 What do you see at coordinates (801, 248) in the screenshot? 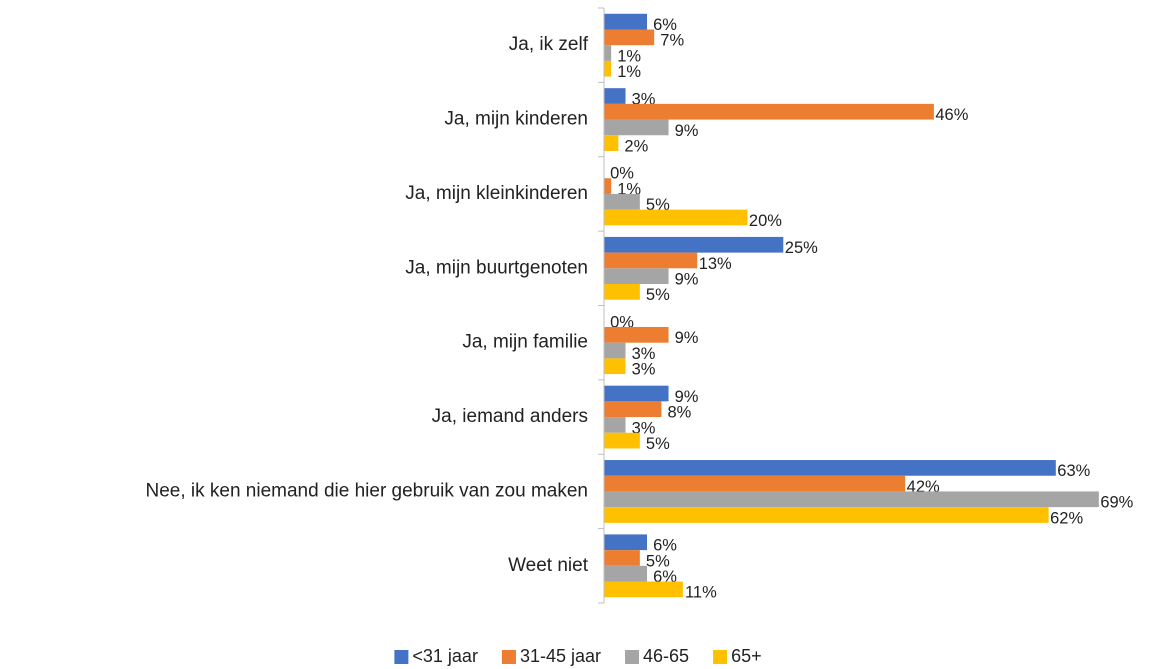
I see `data-label: 25%` at bounding box center [801, 248].